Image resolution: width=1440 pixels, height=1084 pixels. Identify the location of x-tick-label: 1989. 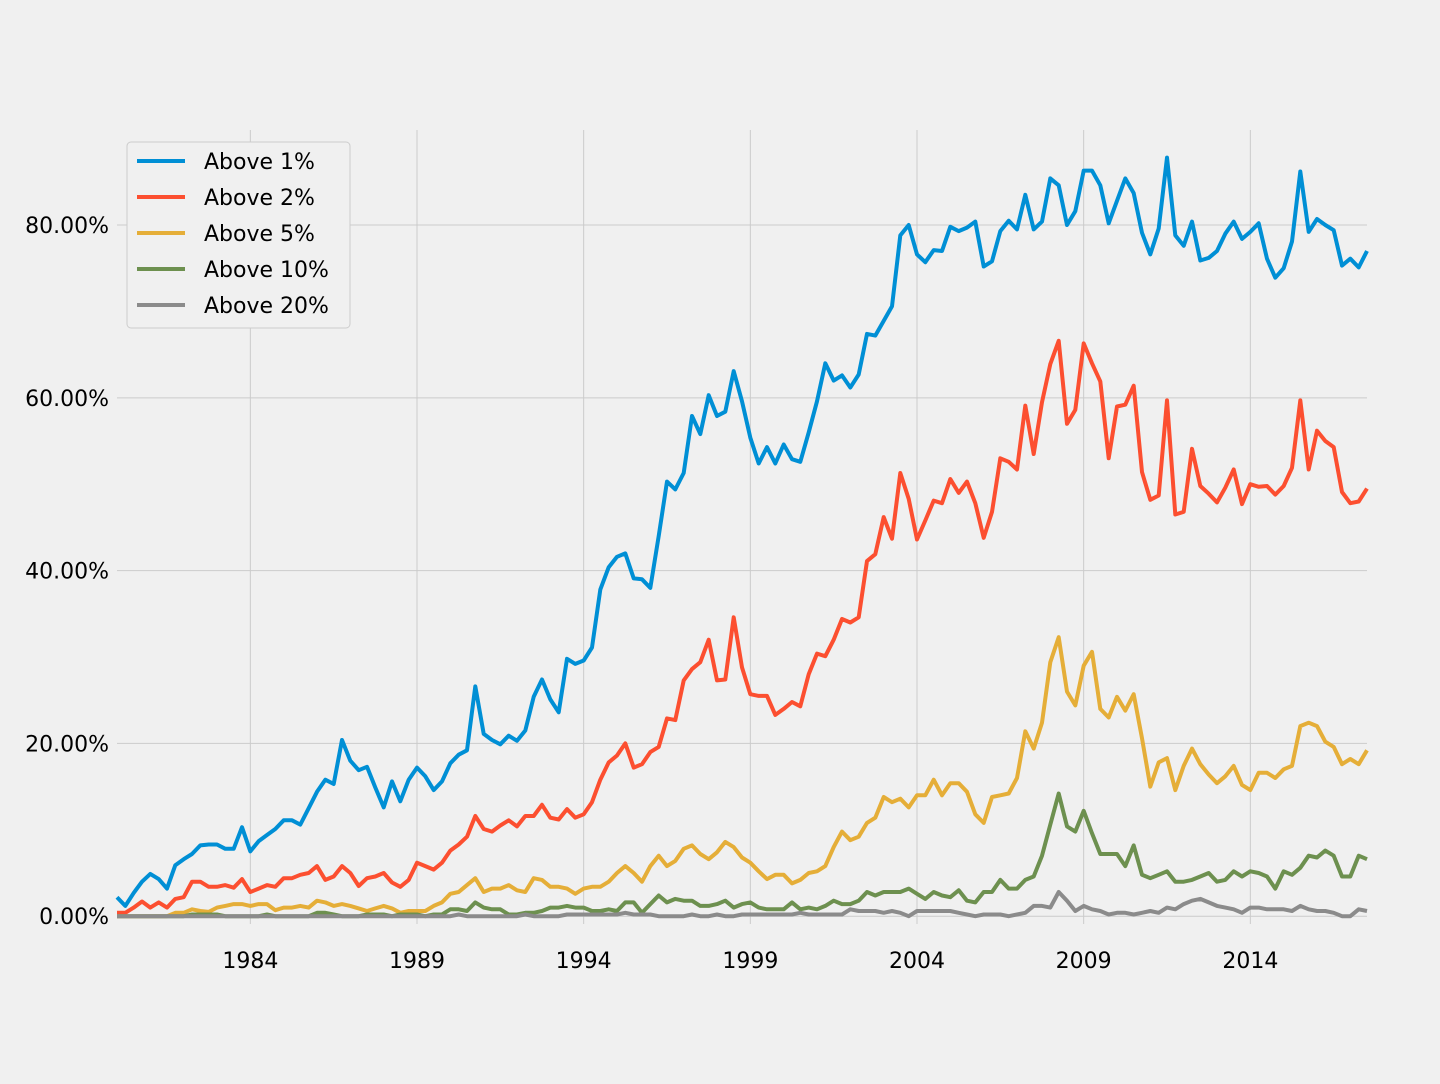
(417, 961).